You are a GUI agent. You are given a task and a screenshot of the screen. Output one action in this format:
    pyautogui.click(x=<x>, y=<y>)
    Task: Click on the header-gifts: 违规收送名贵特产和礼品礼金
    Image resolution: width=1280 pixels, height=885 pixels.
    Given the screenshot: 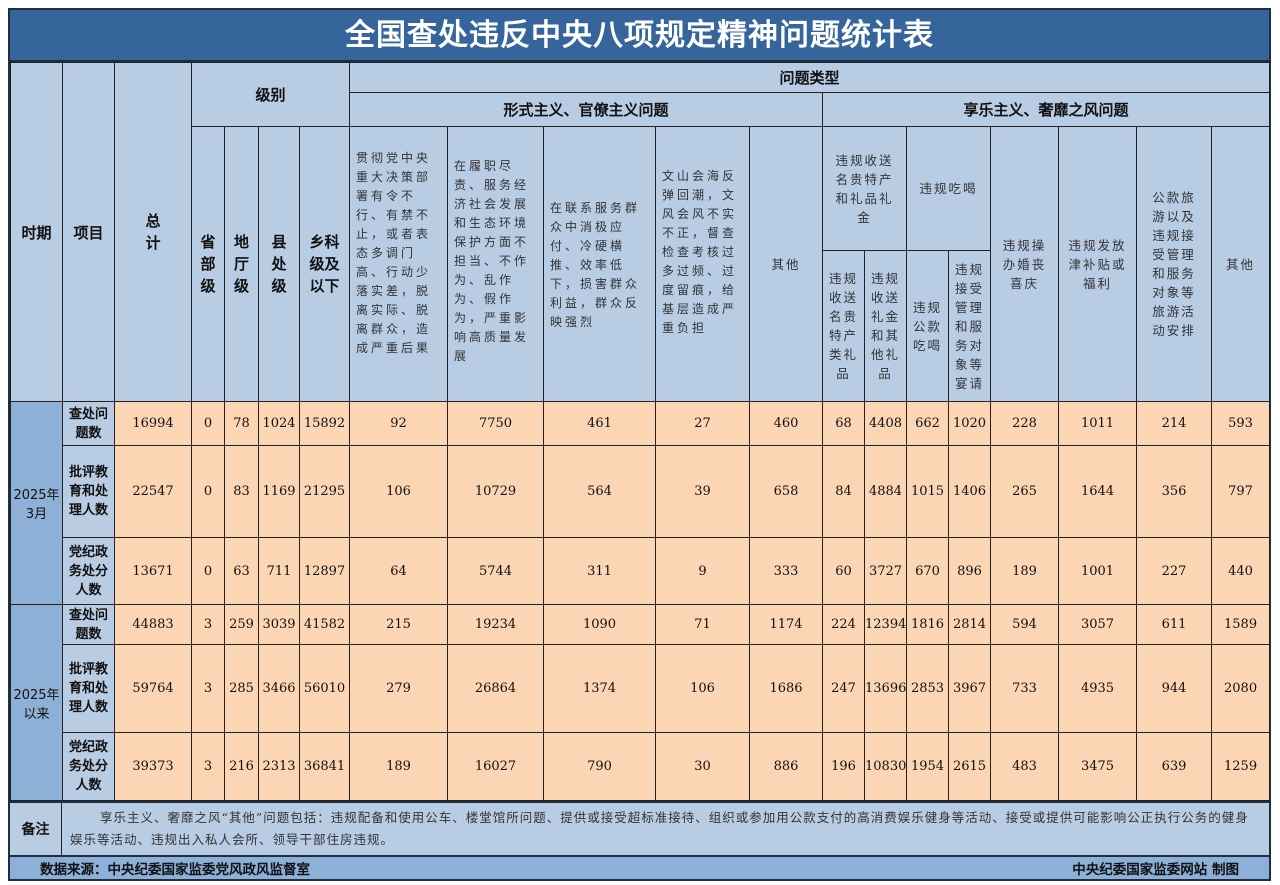 What is the action you would take?
    pyautogui.click(x=865, y=188)
    